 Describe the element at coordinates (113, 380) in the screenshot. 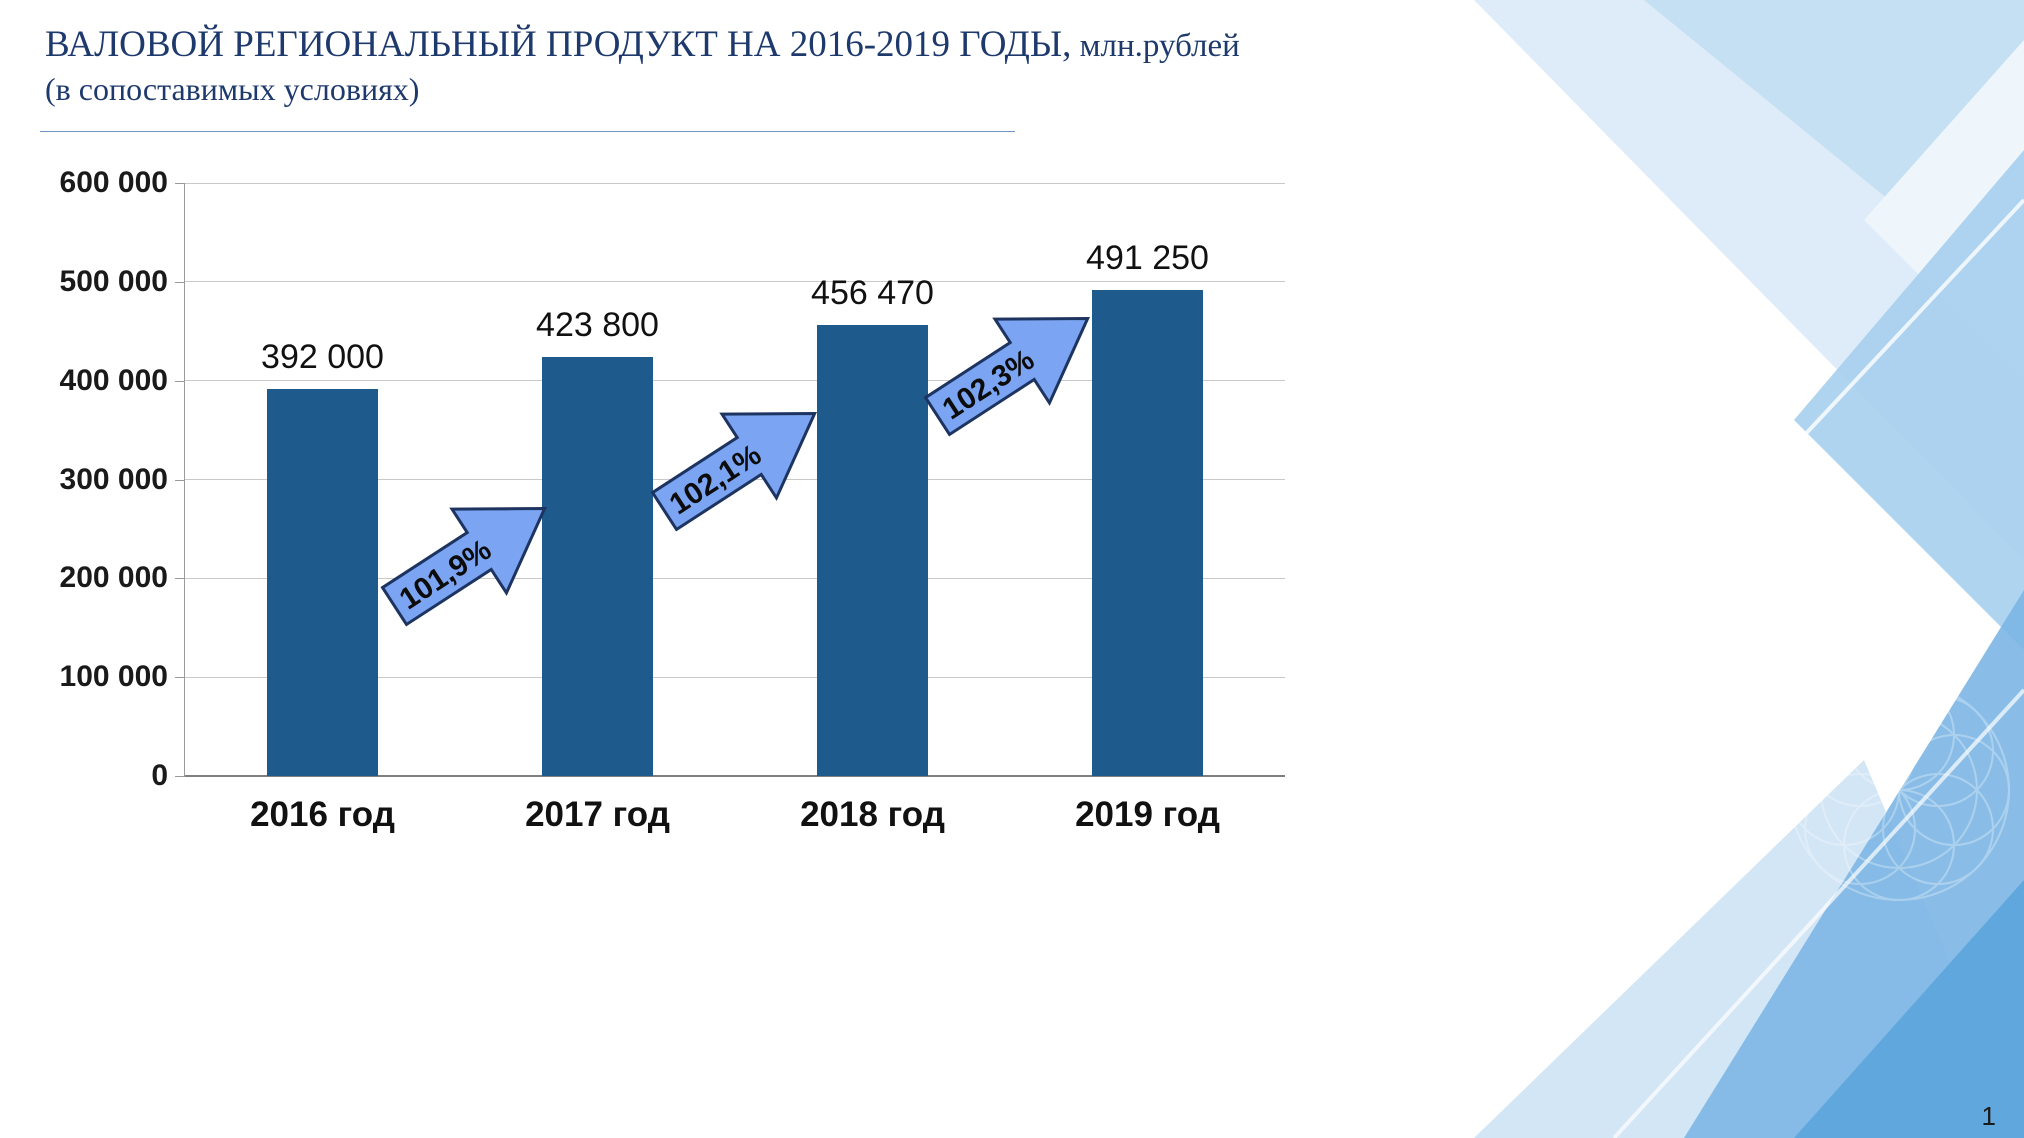

I see `y-axis-tick-label: 400 000` at that location.